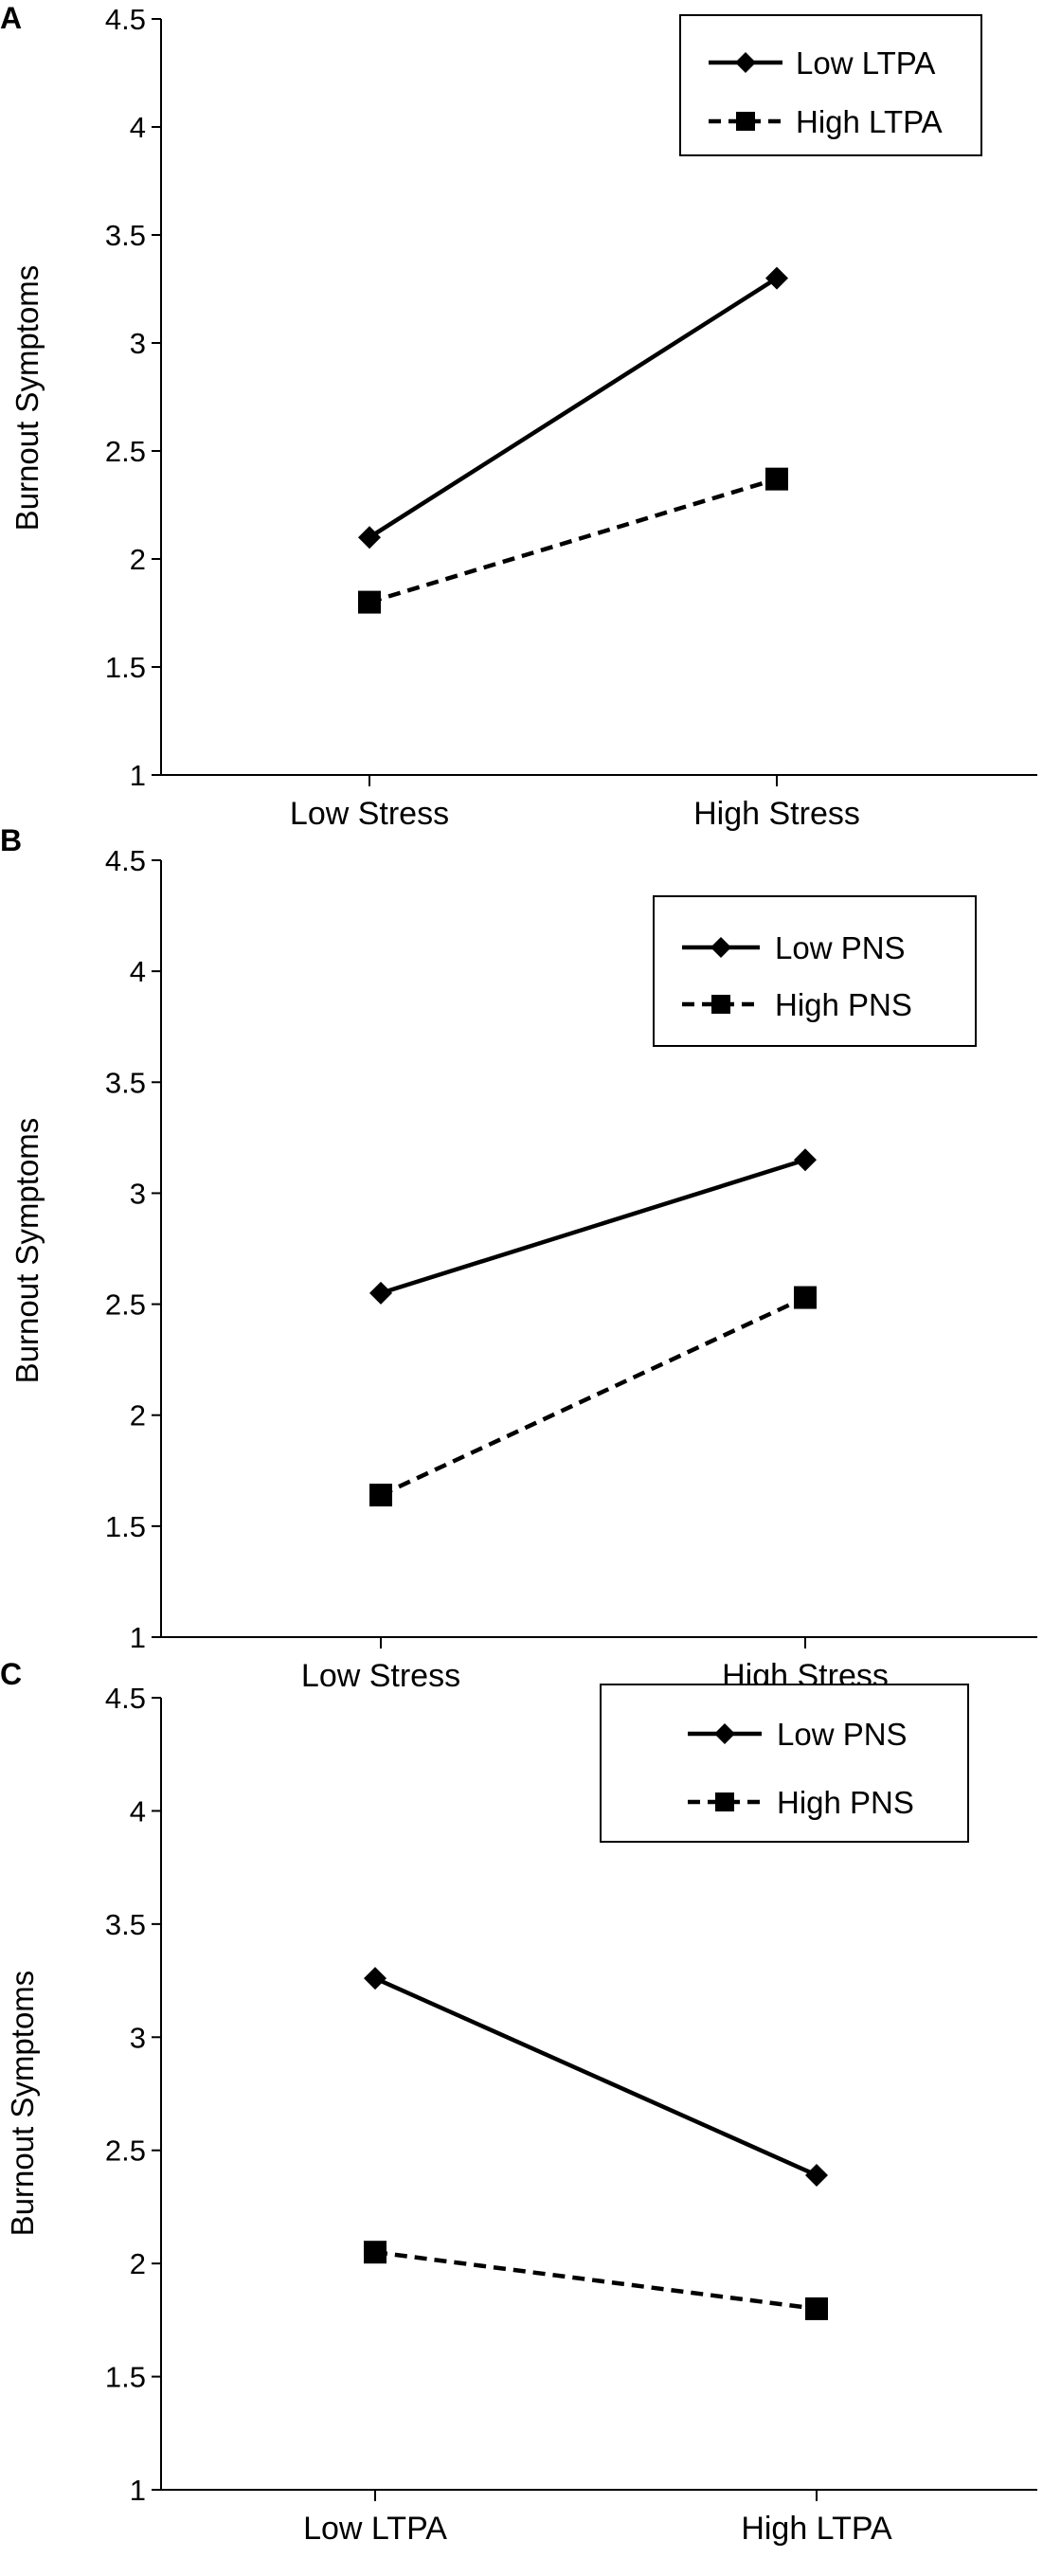 The width and height of the screenshot is (1043, 2576). Describe the element at coordinates (816, 2529) in the screenshot. I see `x-category-label: High LTPA` at that location.